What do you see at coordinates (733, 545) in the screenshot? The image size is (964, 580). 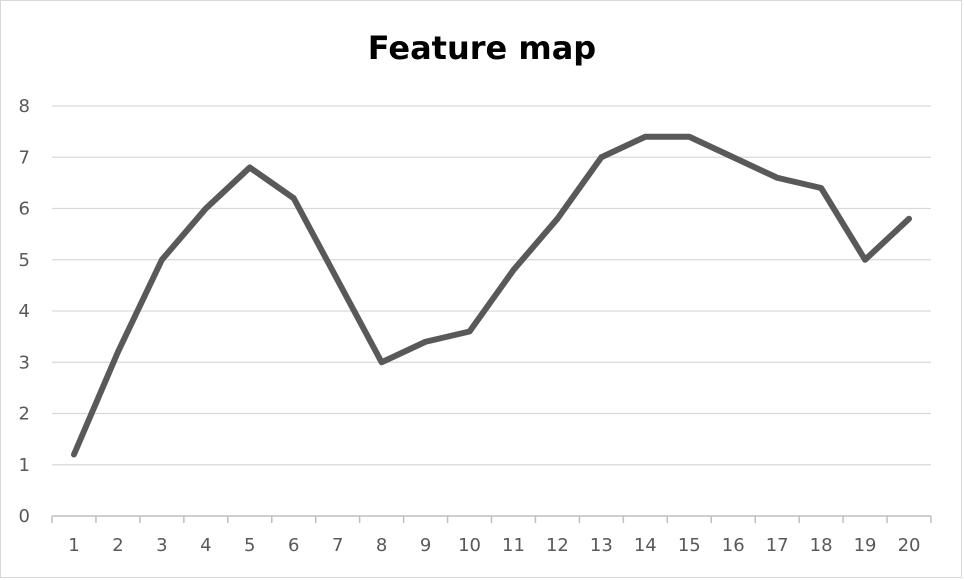 I see `x-tick-label: 16` at bounding box center [733, 545].